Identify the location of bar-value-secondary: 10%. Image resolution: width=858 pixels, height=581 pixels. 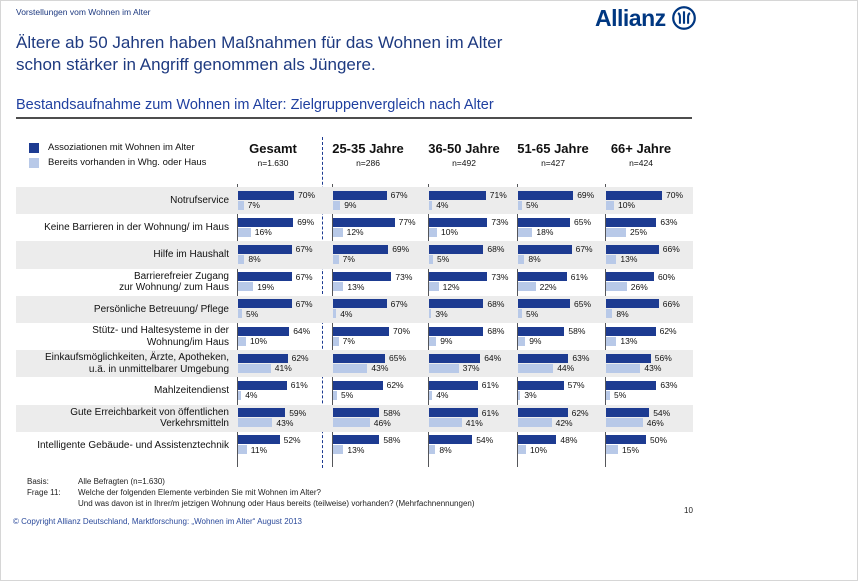
(450, 232).